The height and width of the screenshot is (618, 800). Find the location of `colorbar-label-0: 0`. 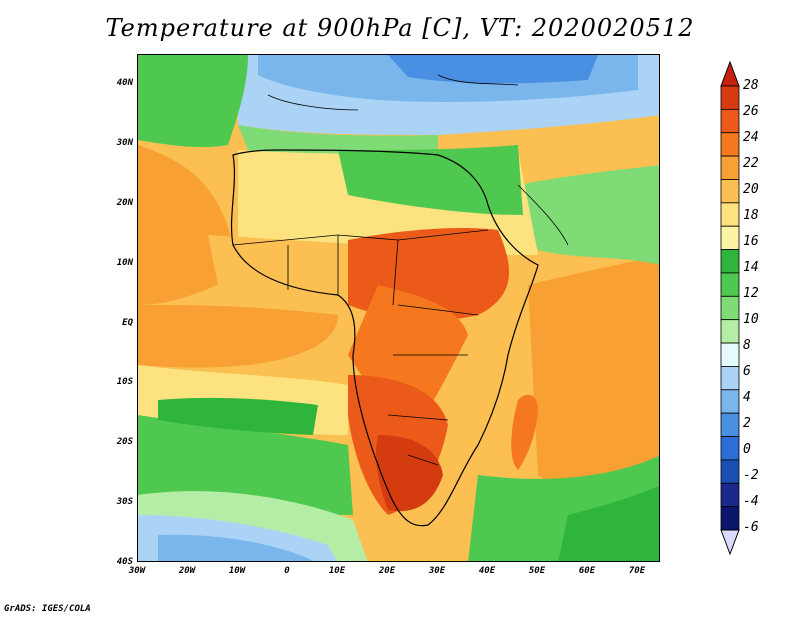

colorbar-label-0: 0 is located at coordinates (747, 449).